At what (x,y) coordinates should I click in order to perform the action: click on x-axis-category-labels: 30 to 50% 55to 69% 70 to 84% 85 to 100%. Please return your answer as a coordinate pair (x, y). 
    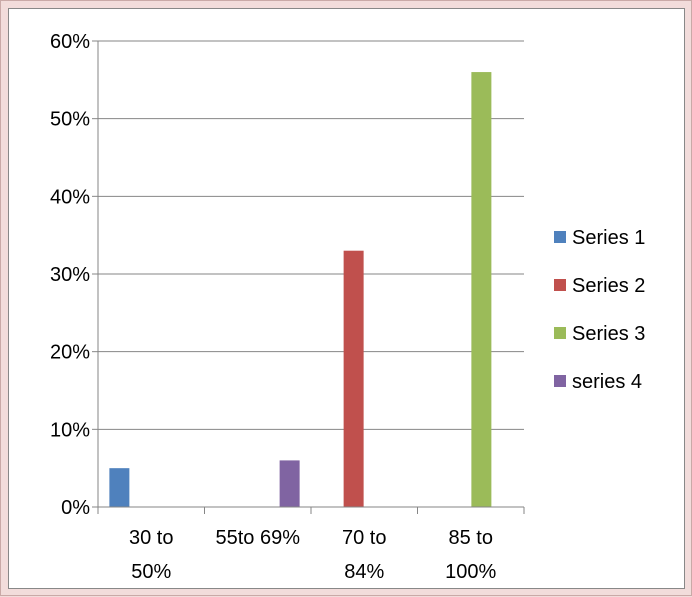
    Looking at the image, I should click on (313, 555).